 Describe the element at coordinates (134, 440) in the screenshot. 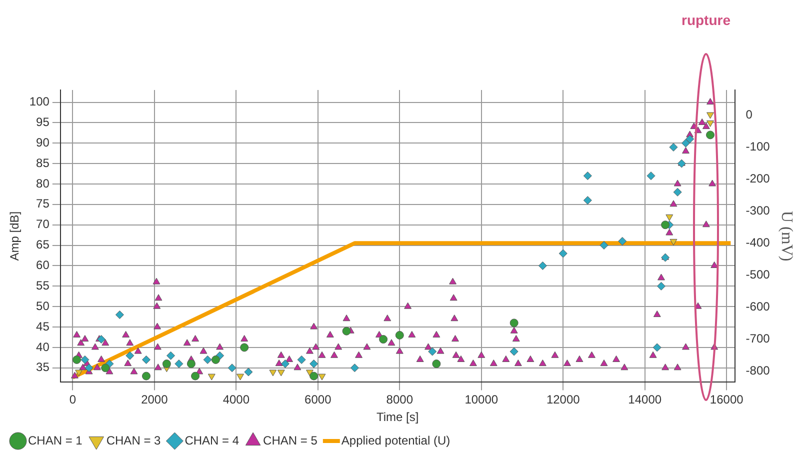

I see `legend-label: CHAN = 3` at that location.